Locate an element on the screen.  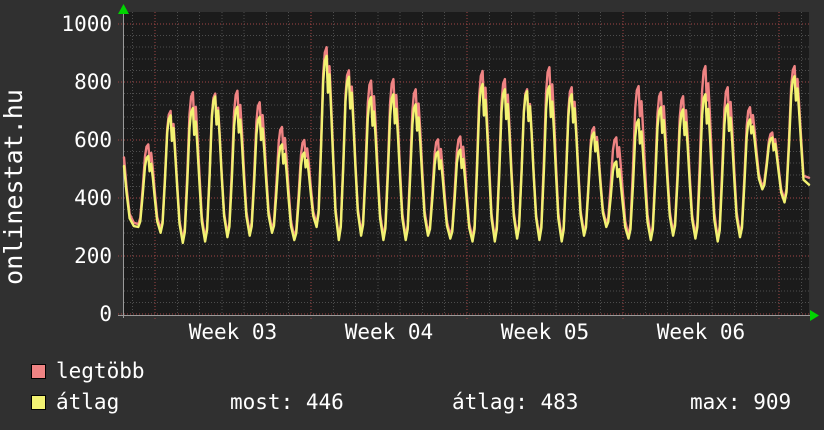
stat-max: max: 909 is located at coordinates (740, 402).